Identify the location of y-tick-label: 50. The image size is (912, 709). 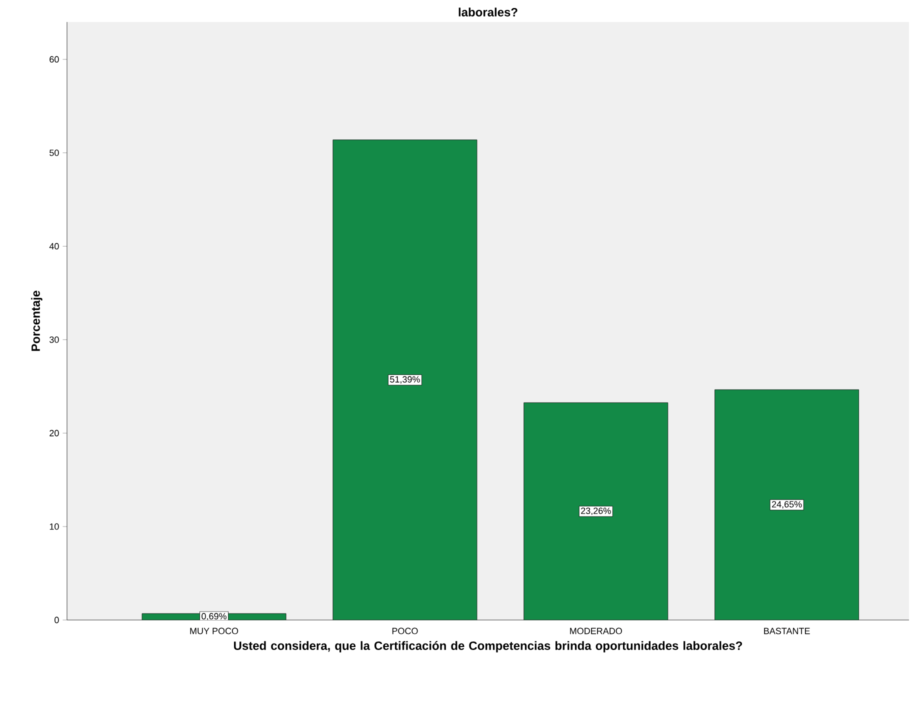
(54, 153).